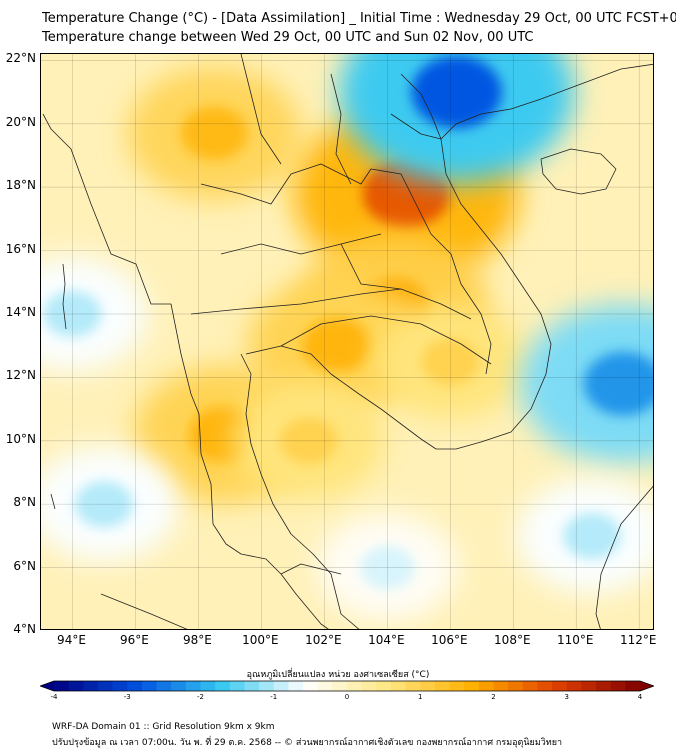 The width and height of the screenshot is (676, 756). I want to click on colorbar-tick-label: -4, so click(54, 697).